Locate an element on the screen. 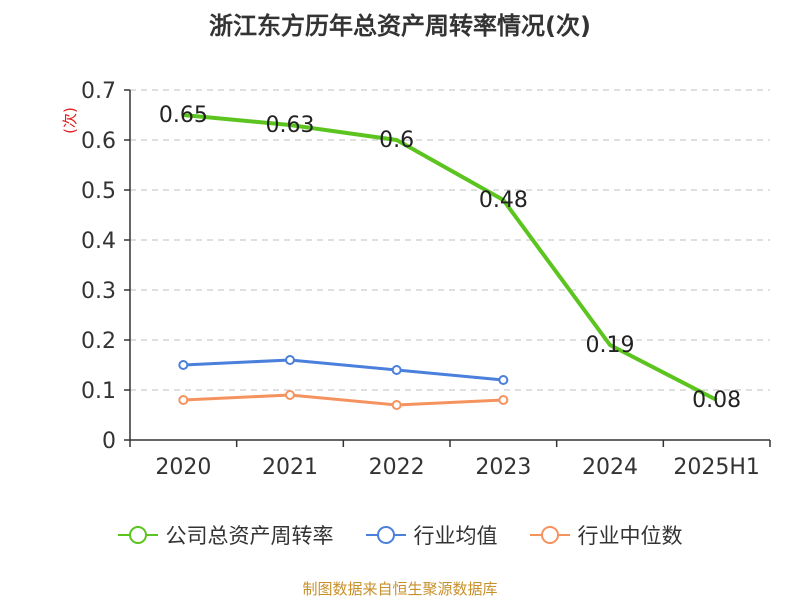 The height and width of the screenshot is (600, 800). legend: 公司总资产周转率 行业均值 行业中位数 is located at coordinates (400, 535).